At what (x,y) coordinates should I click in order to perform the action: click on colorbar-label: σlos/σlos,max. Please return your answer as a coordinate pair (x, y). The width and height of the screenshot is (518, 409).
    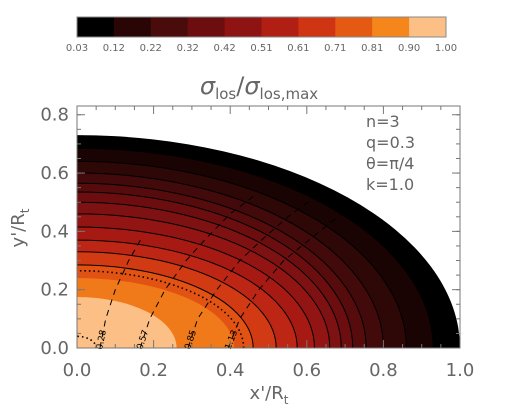
    Looking at the image, I should click on (259, 87).